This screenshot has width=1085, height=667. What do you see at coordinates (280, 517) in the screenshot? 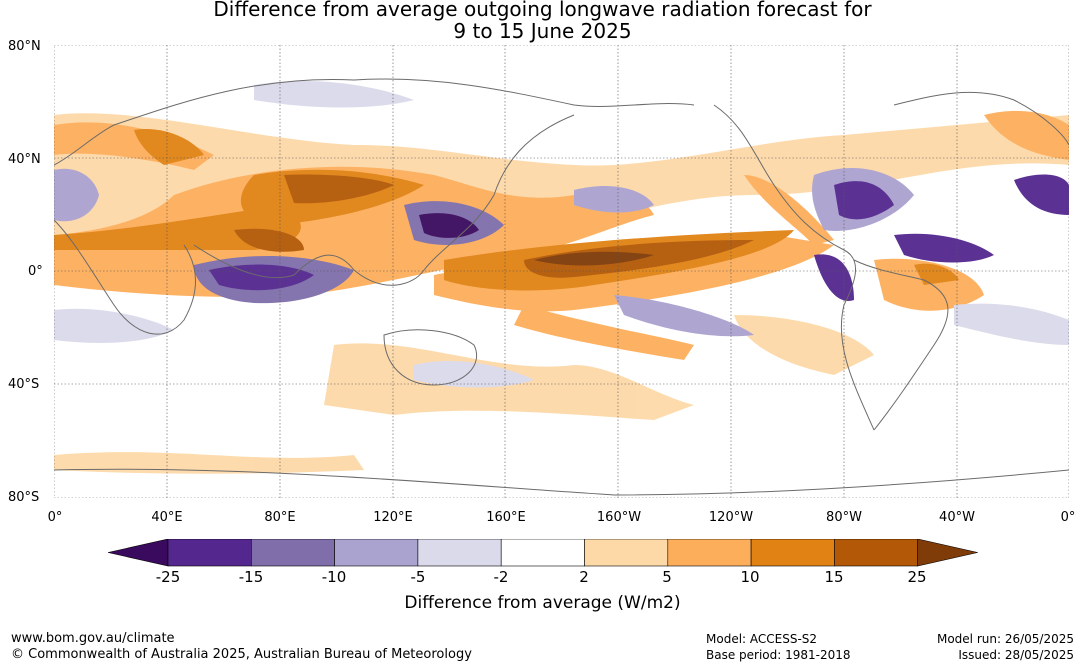
I see `lon-label-80e: 80°E` at bounding box center [280, 517].